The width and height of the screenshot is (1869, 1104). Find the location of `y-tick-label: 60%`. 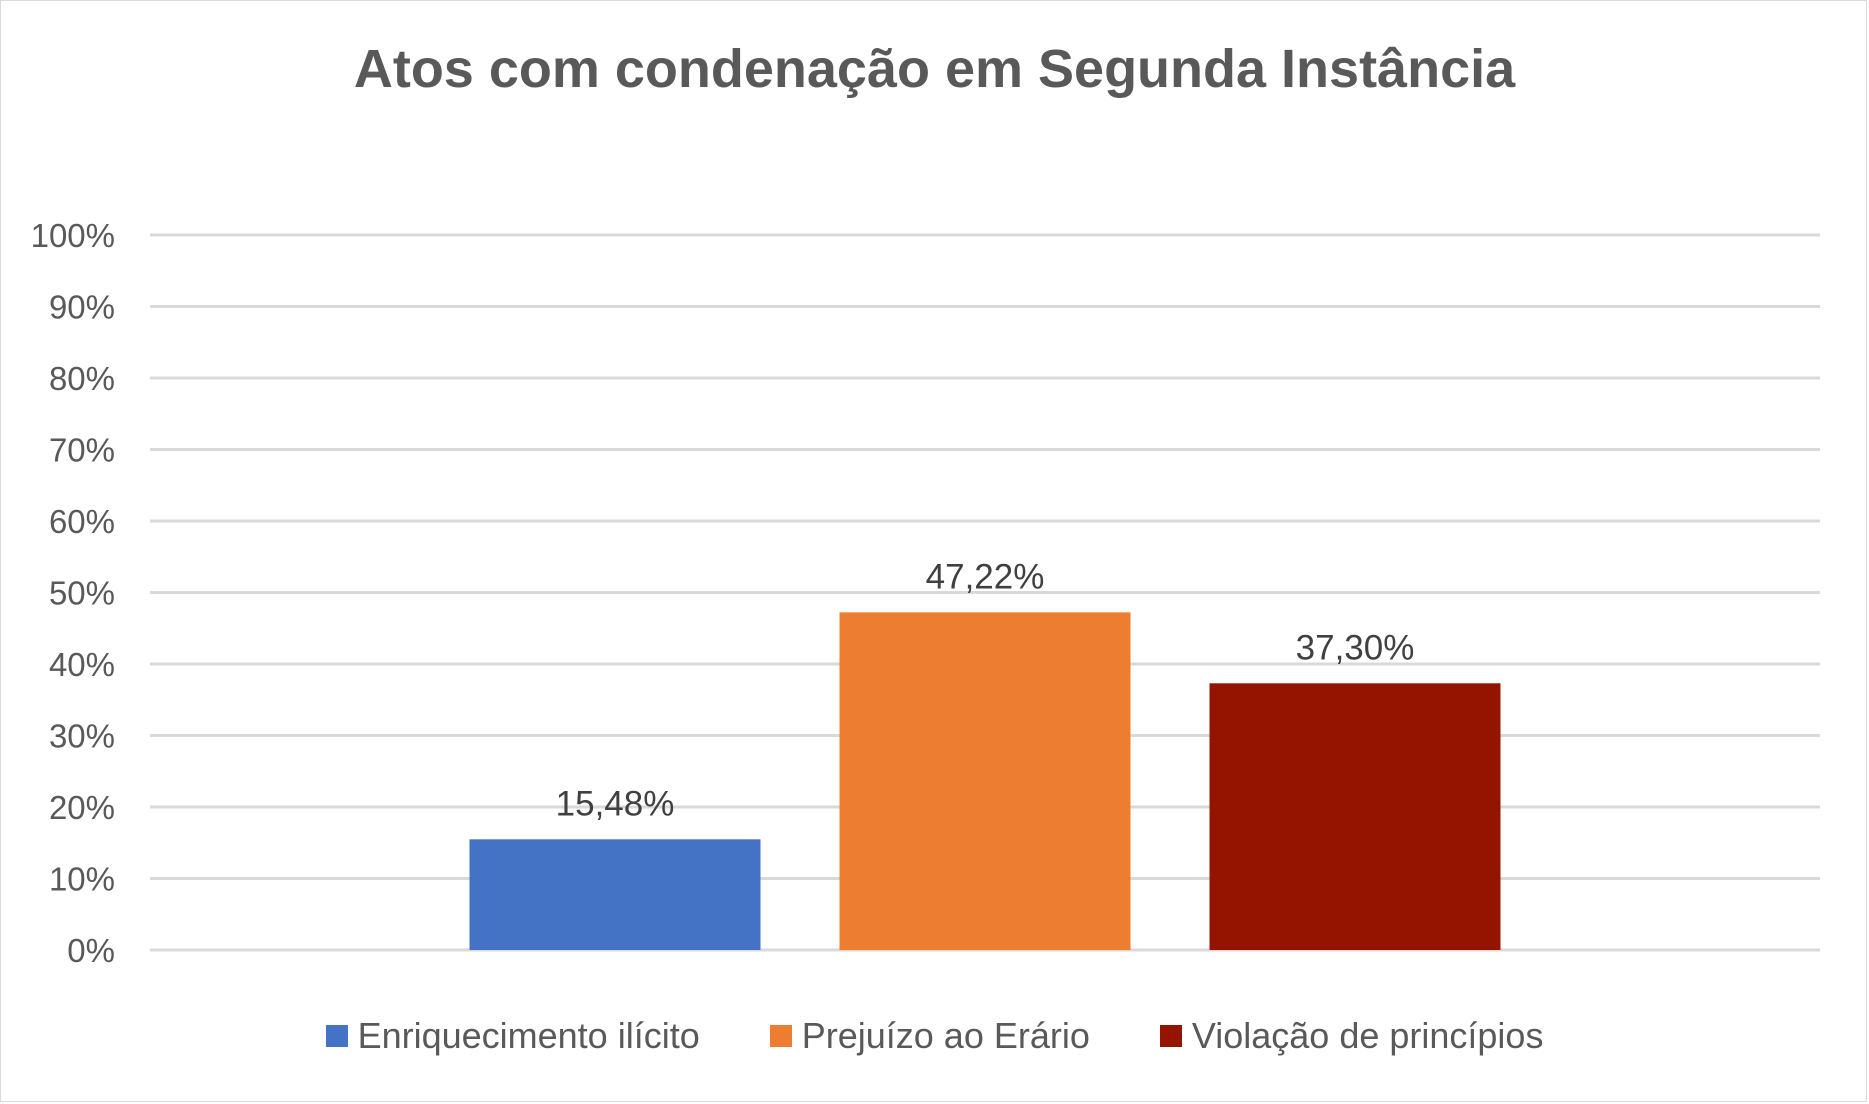

y-tick-label: 60% is located at coordinates (82, 521).